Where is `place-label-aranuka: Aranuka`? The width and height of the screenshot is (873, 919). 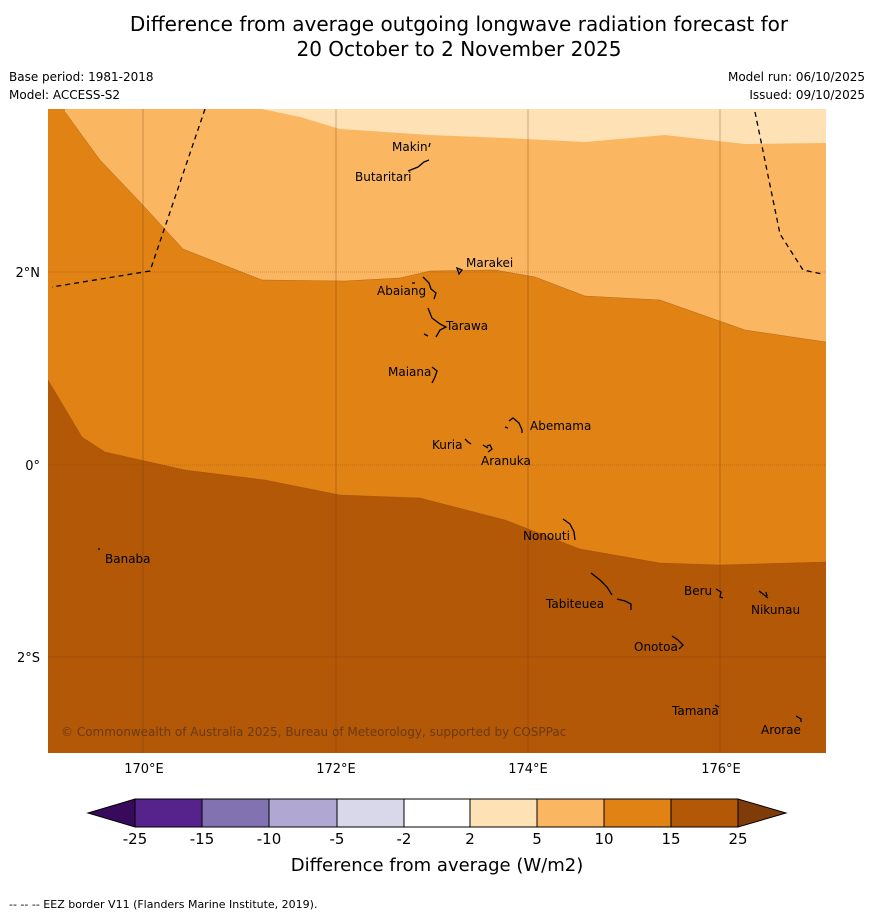
place-label-aranuka: Aranuka is located at coordinates (506, 461).